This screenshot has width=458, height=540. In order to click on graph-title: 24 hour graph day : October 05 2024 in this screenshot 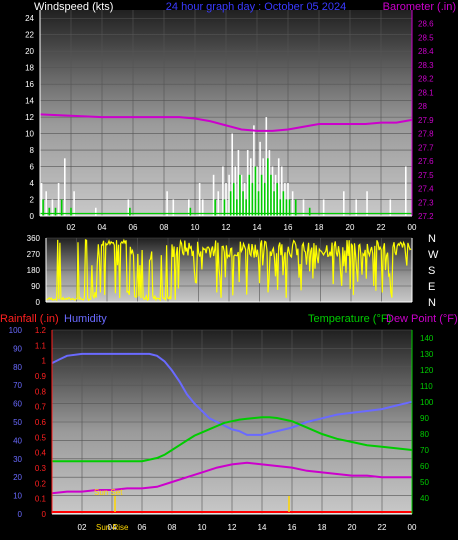, I will do `click(256, 7)`.